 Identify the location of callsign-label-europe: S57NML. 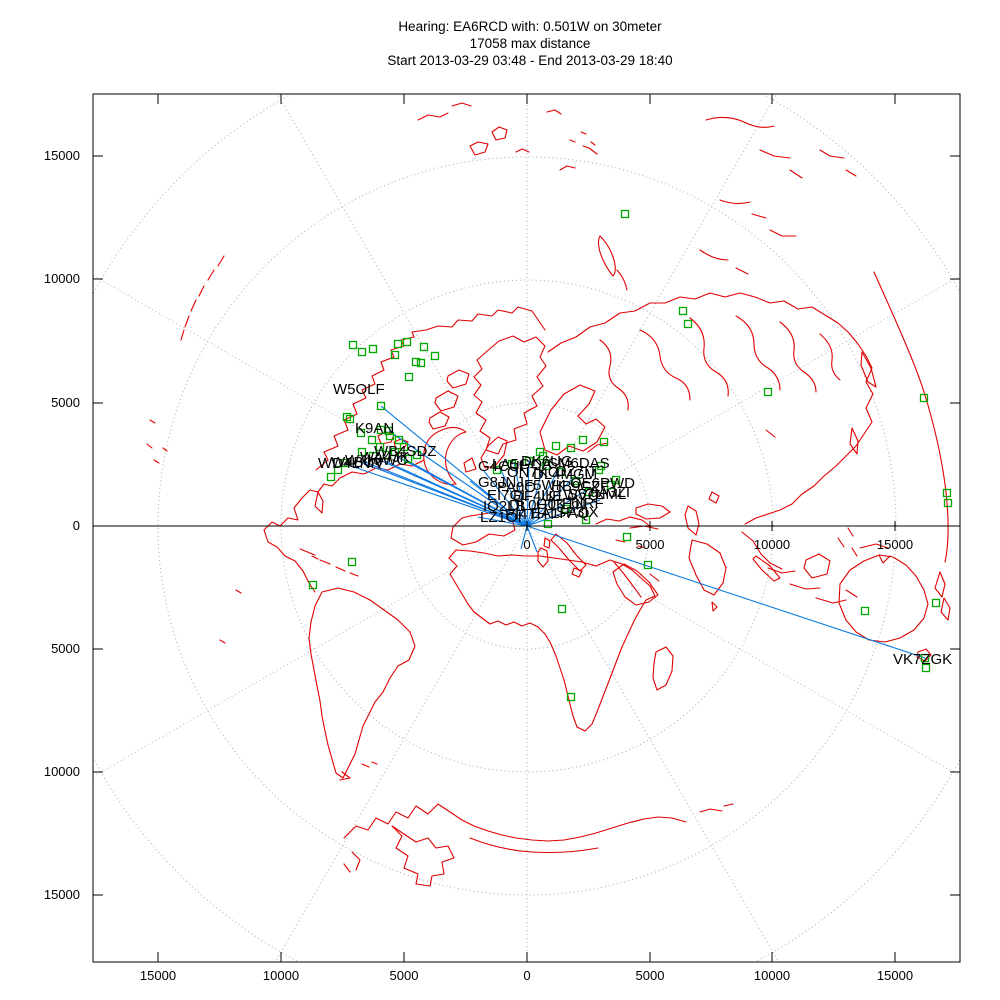
(597, 494).